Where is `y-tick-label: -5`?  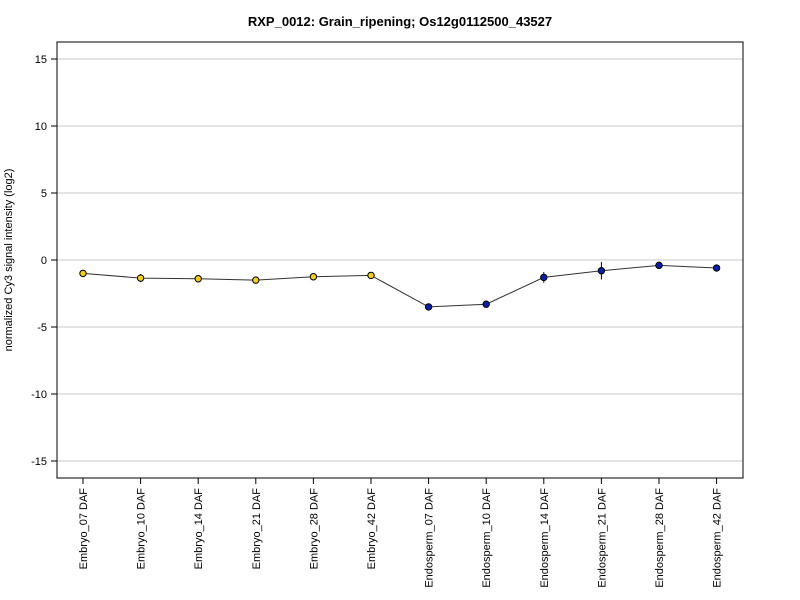
y-tick-label: -5 is located at coordinates (42, 328).